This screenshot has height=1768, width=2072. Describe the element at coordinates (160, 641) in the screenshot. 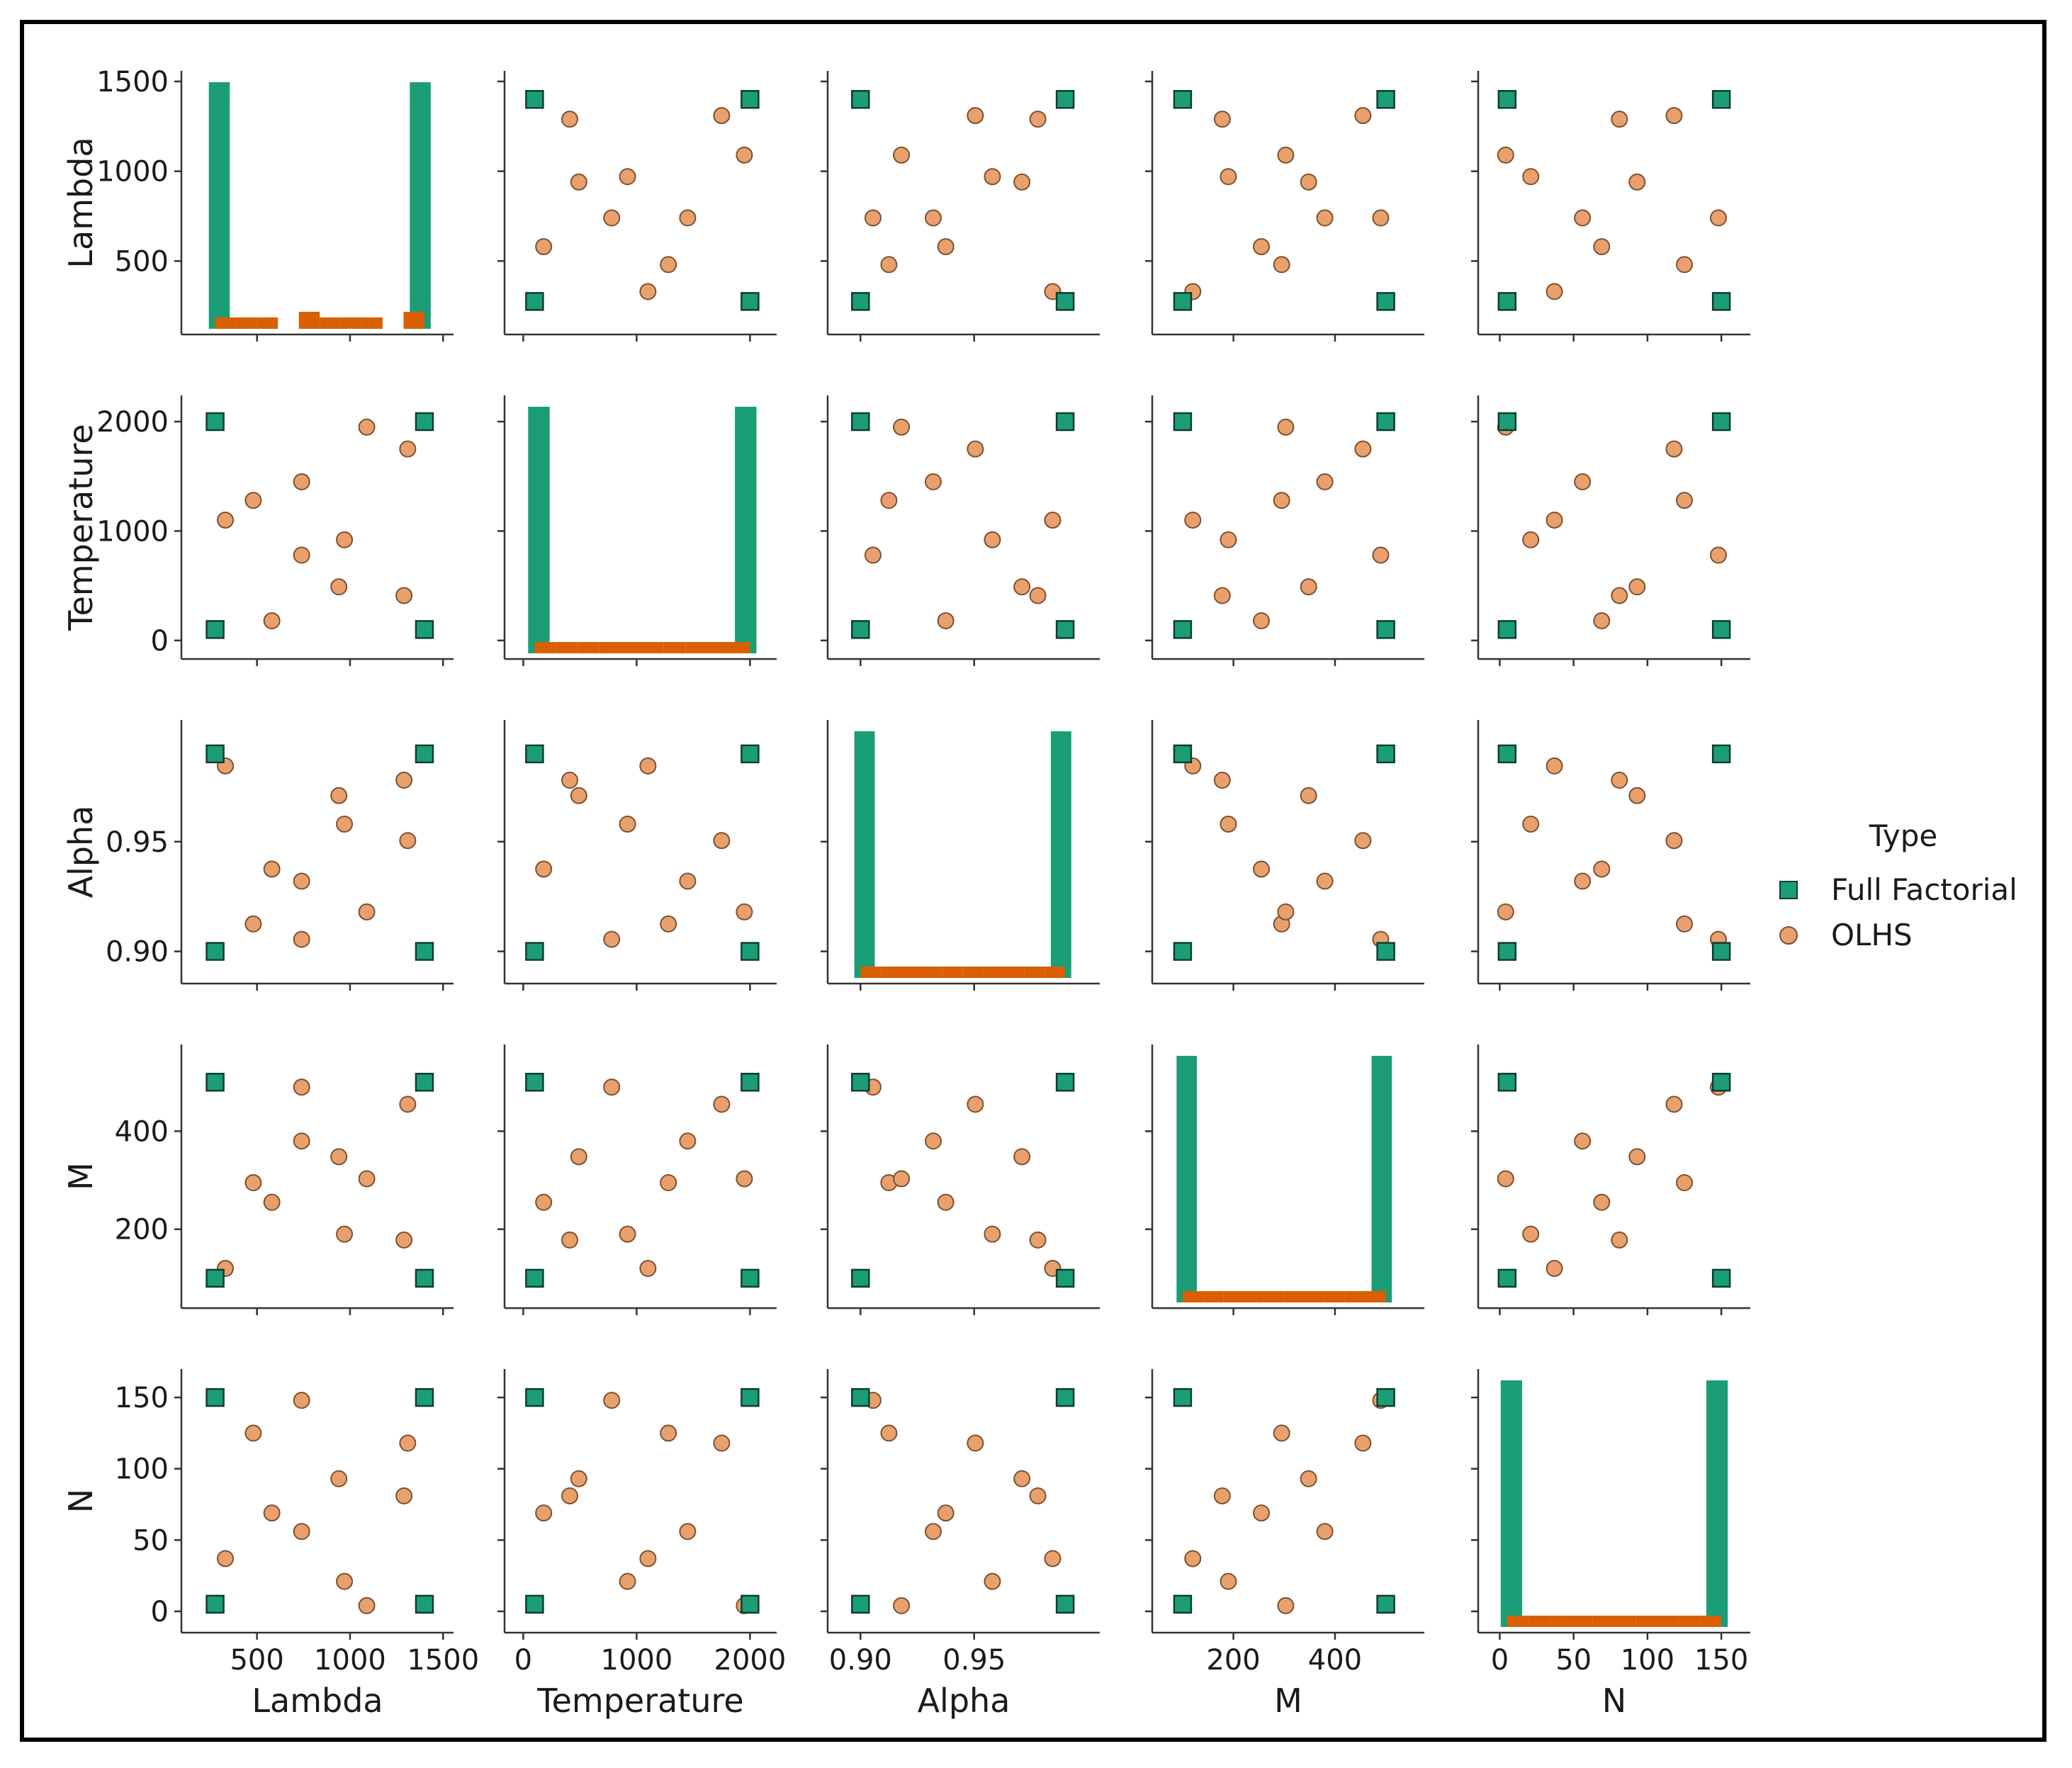

I see `y-tick-label-temperature: 0` at that location.